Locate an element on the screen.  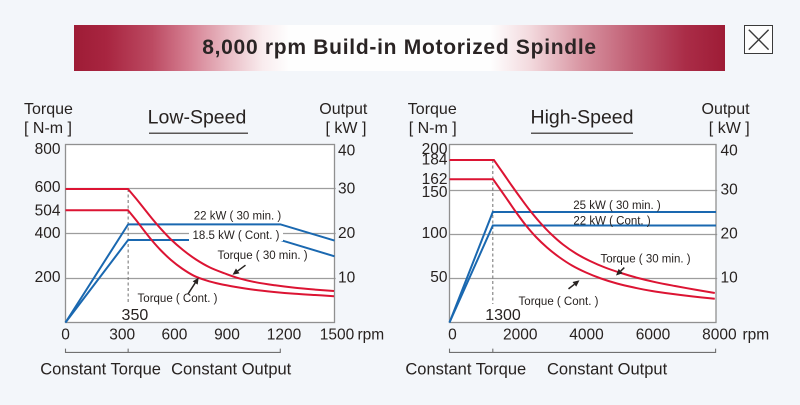
svg-text: 18.5 kW ( Cont. ) is located at coordinates (236, 236).